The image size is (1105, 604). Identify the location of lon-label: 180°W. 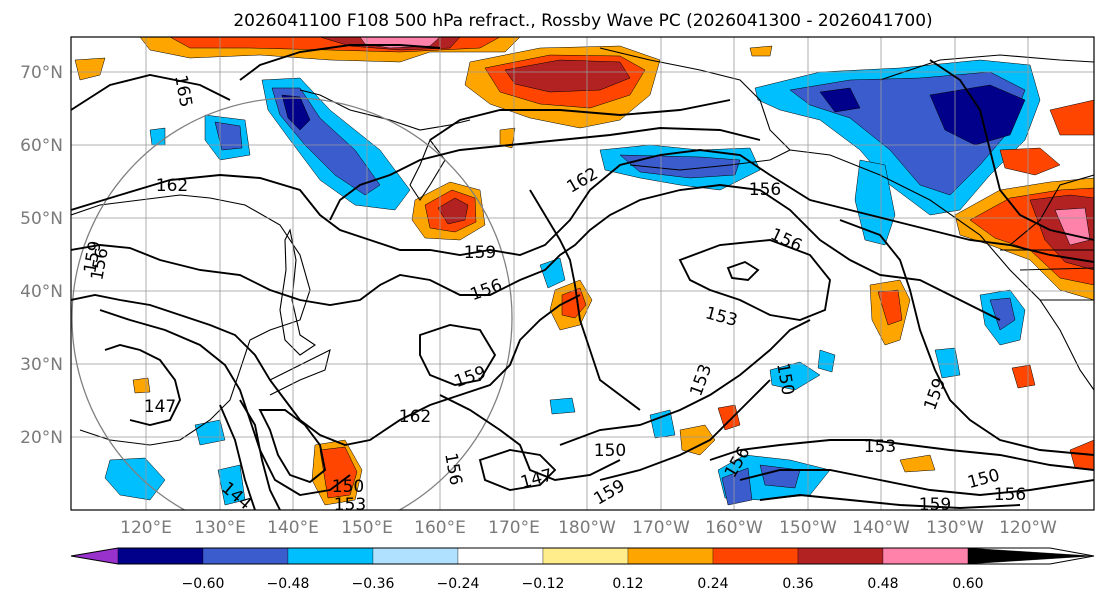
(587, 528).